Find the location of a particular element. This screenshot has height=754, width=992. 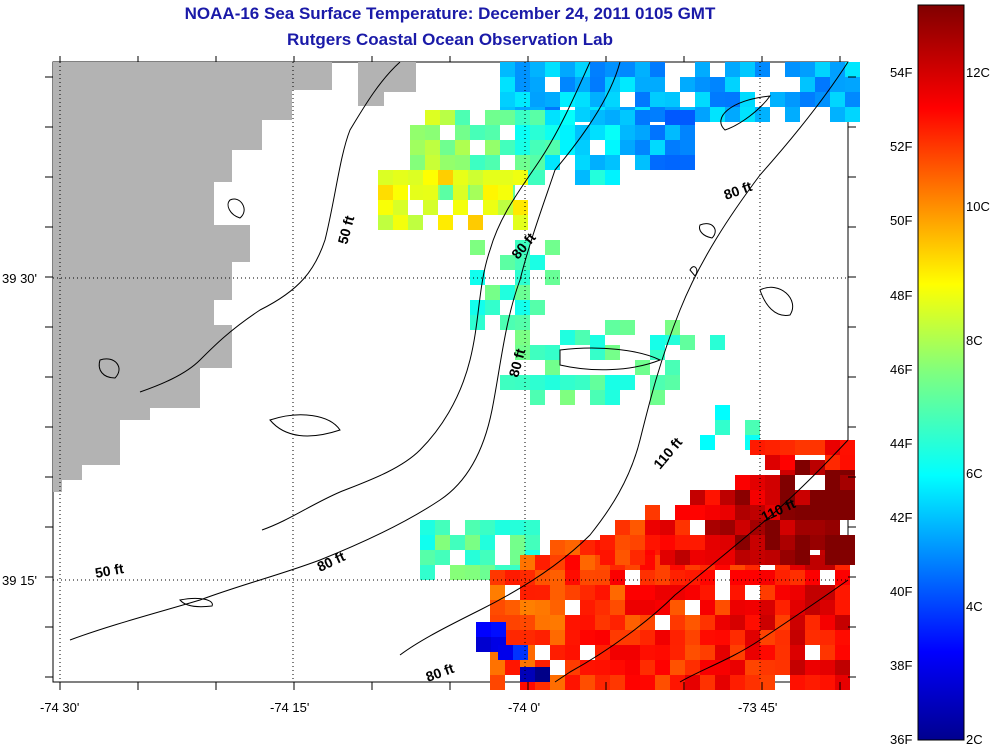

colorbar-label-f: 40F is located at coordinates (901, 591).